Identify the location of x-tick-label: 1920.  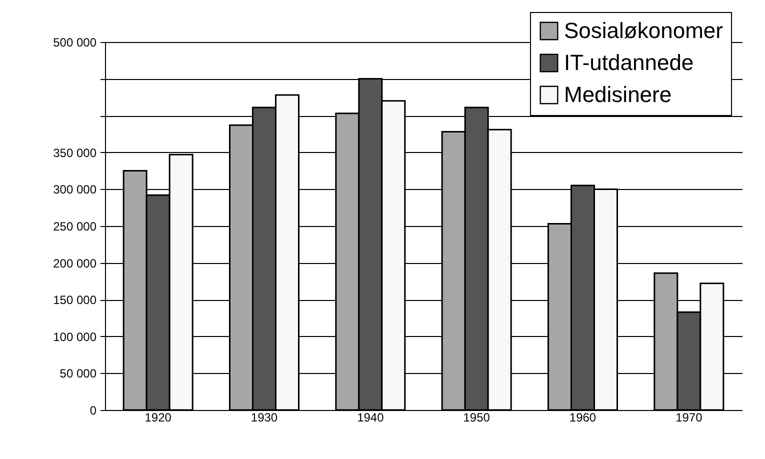
(158, 417).